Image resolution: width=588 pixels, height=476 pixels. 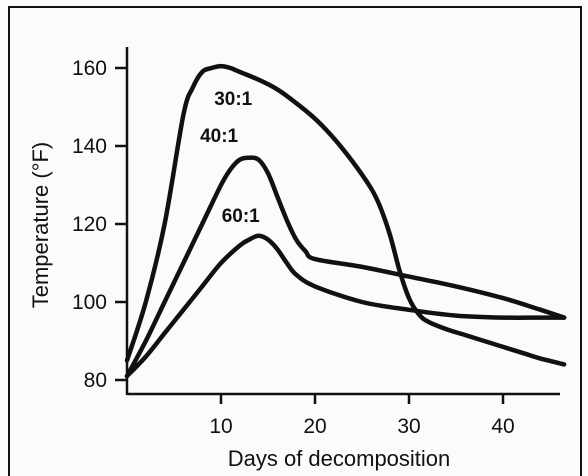 I want to click on x-tick-label: 10, so click(x=220, y=426).